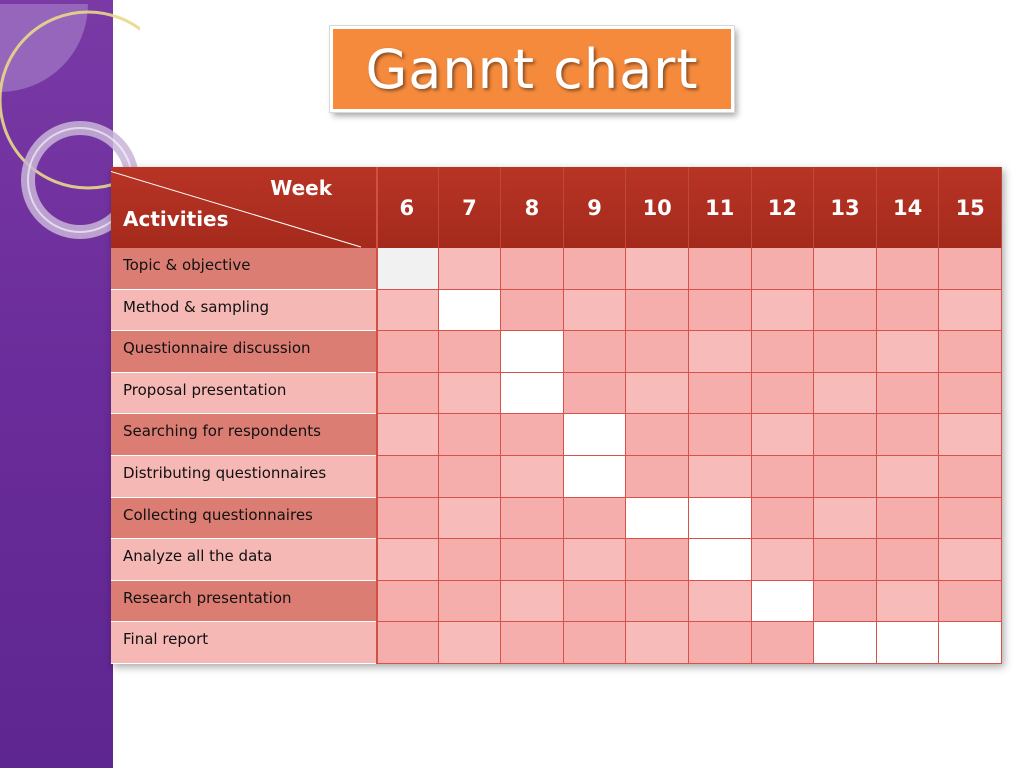 Image resolution: width=1024 pixels, height=768 pixels. I want to click on week-header-14: 14, so click(908, 207).